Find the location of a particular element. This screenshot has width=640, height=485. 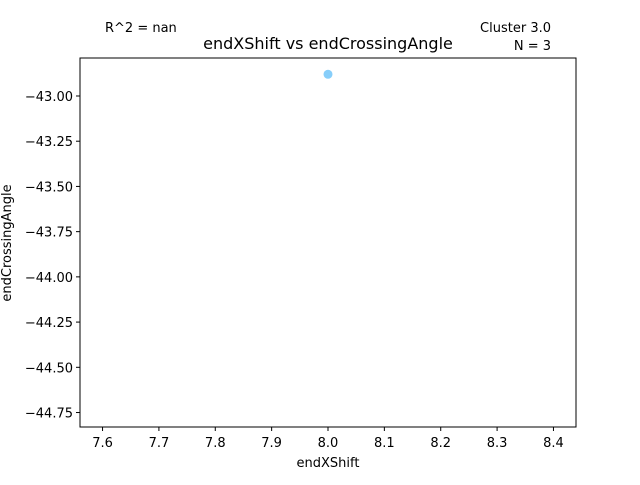

x-tick-label: 8.4 is located at coordinates (553, 443).